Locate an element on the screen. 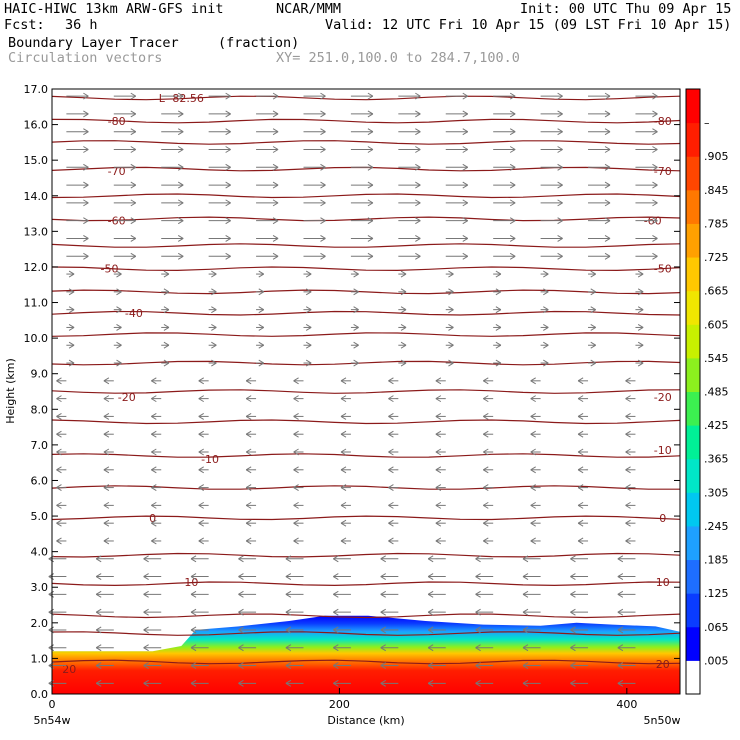 This screenshot has width=740, height=740. fcst-label: Fcst: is located at coordinates (24, 25).